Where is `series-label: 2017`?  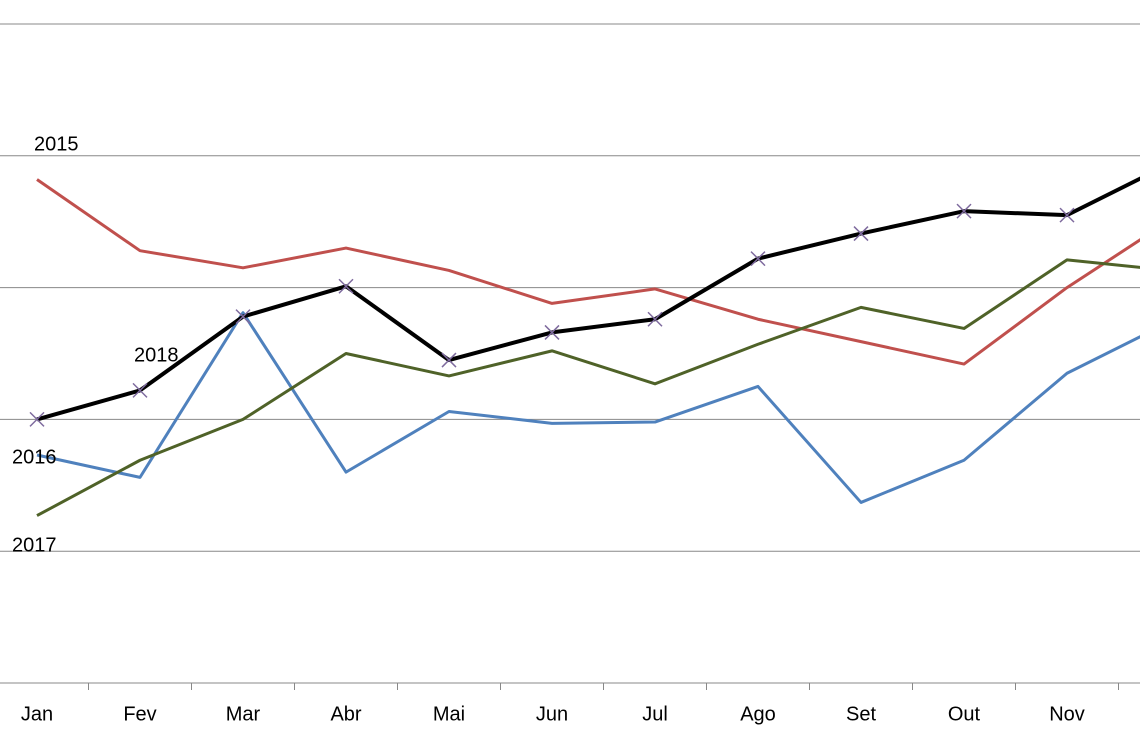 series-label: 2017 is located at coordinates (34, 545).